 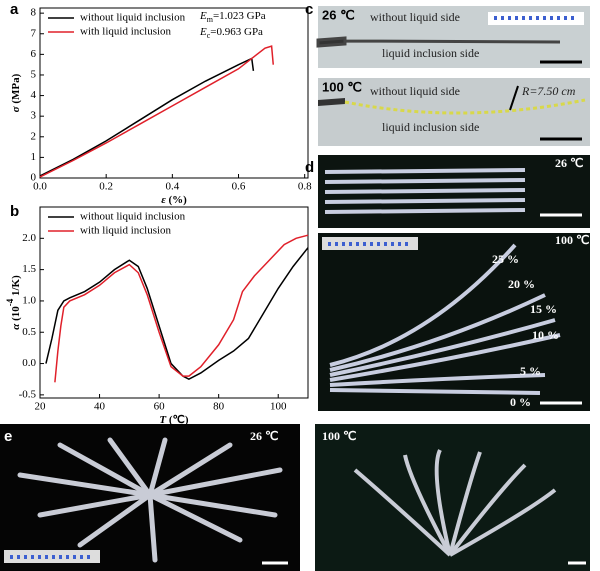 I want to click on plot-frame, so click(x=174, y=93).